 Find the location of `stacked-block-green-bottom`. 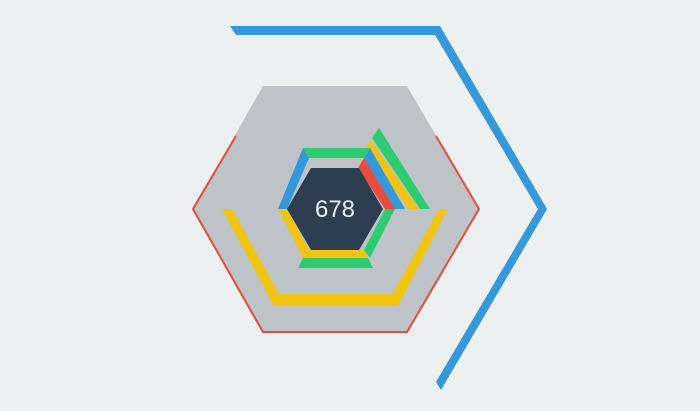

stacked-block-green-bottom is located at coordinates (335, 263).